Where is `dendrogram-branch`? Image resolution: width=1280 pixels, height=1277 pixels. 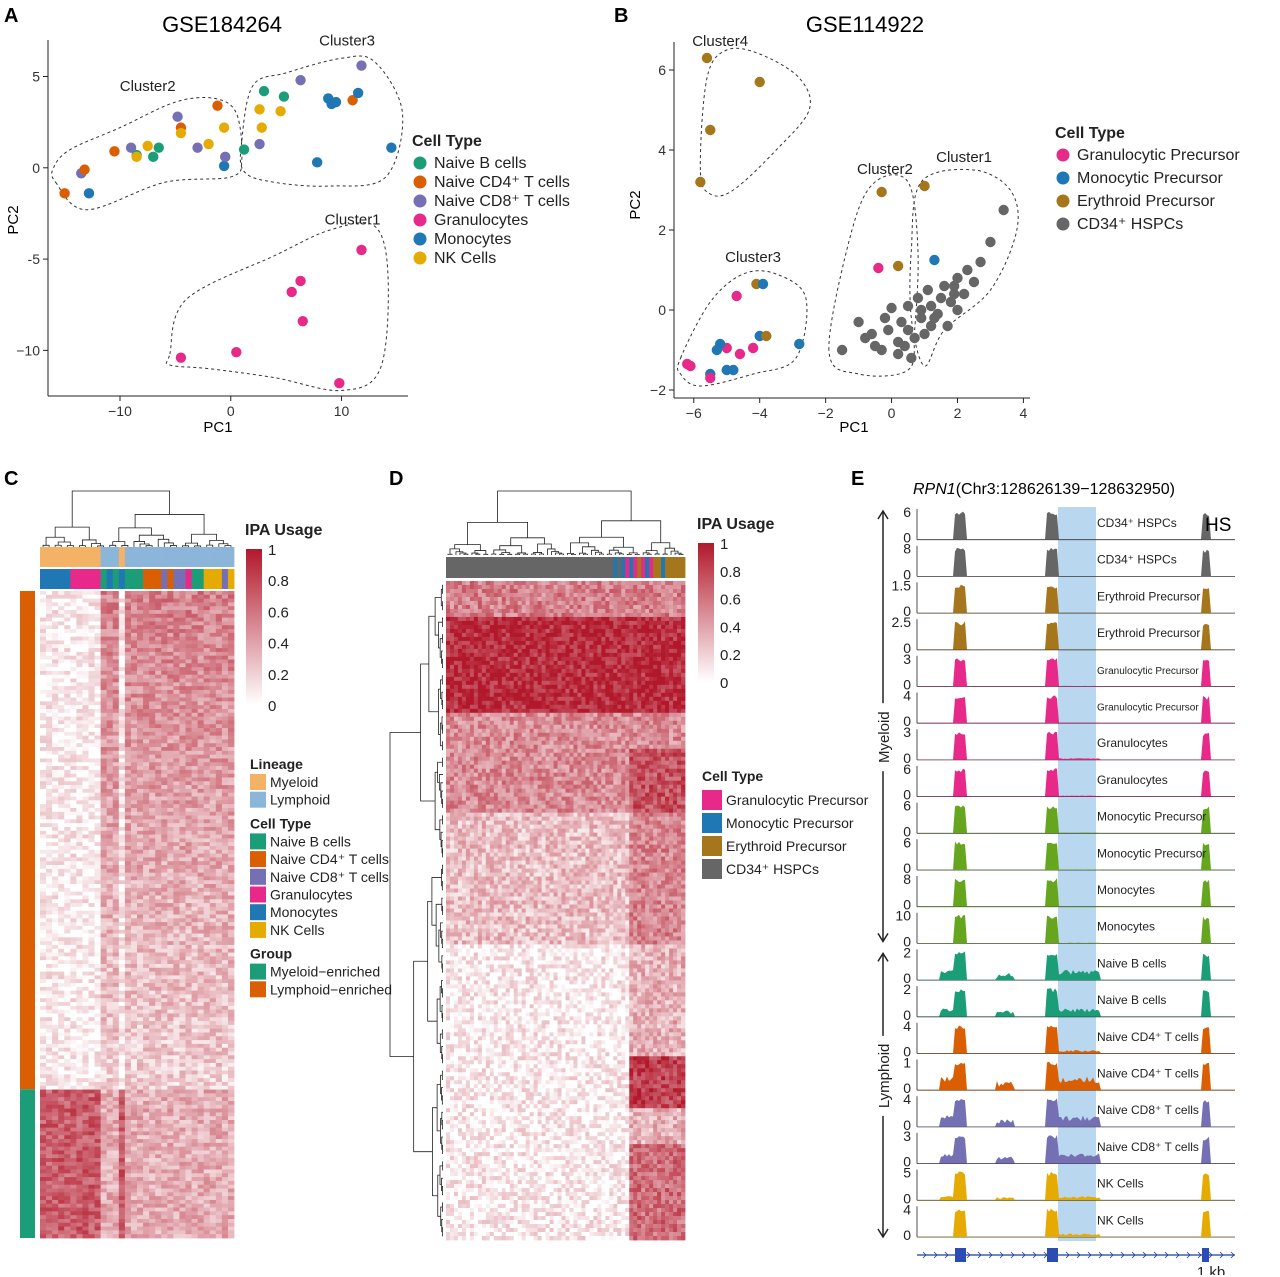
dendrogram-branch is located at coordinates (135, 534).